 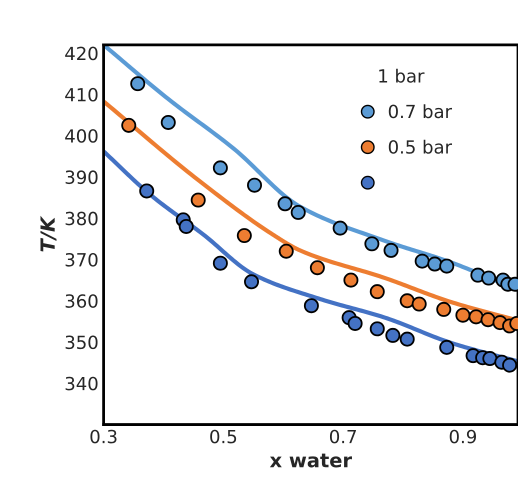 I want to click on legend-label: 0.5 bar, so click(x=420, y=147).